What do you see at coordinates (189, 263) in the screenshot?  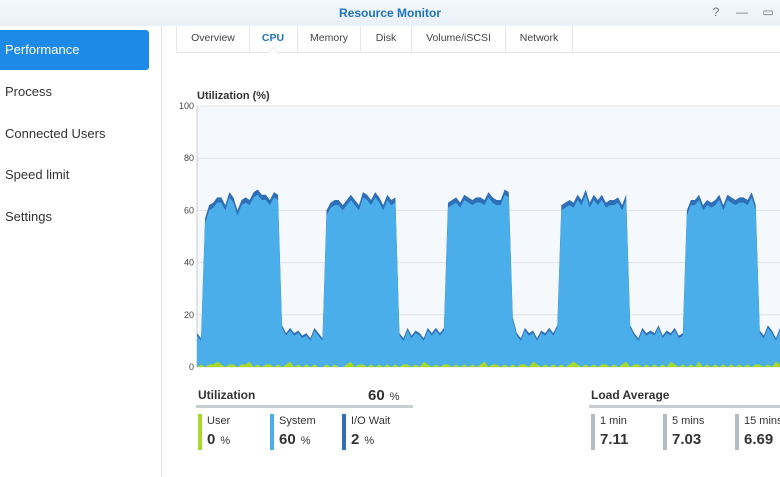 I see `y-tick-label-40: 40` at bounding box center [189, 263].